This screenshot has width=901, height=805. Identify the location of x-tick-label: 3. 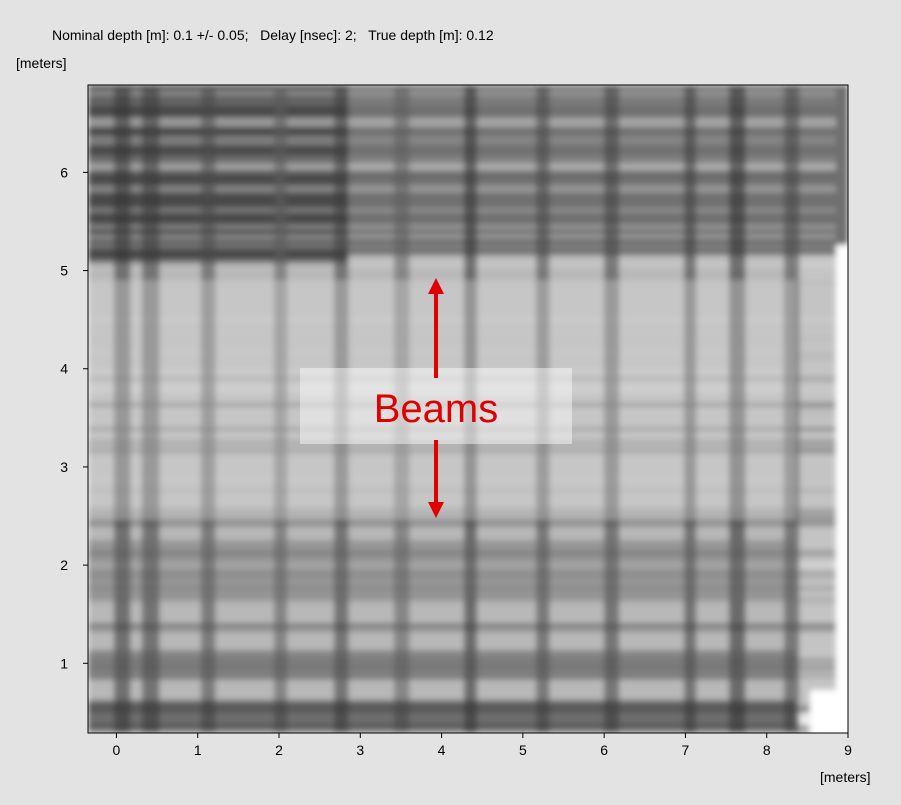
(360, 750).